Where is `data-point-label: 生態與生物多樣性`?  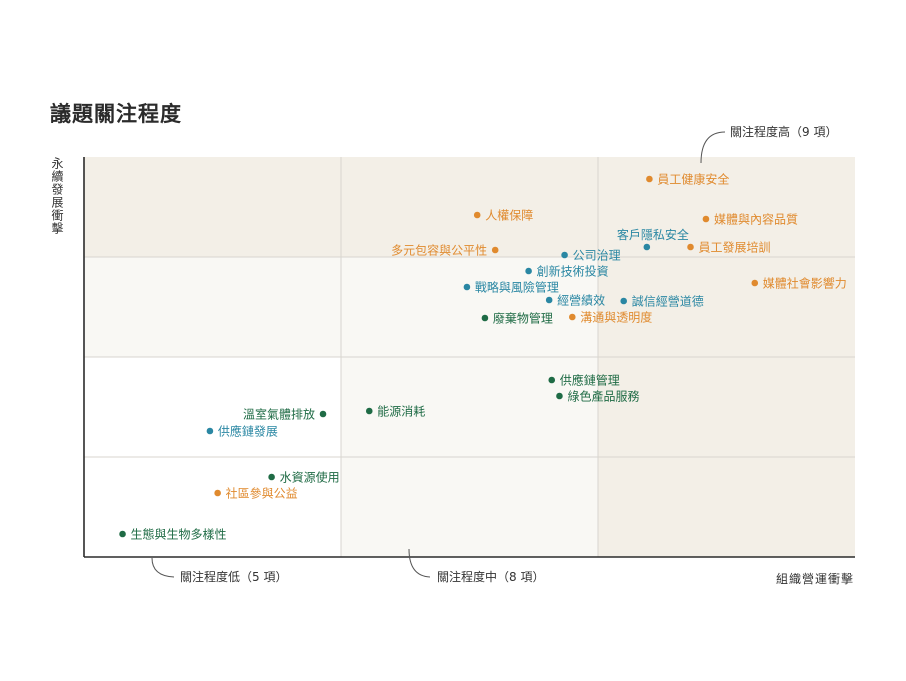
data-point-label: 生態與生物多樣性 is located at coordinates (179, 534).